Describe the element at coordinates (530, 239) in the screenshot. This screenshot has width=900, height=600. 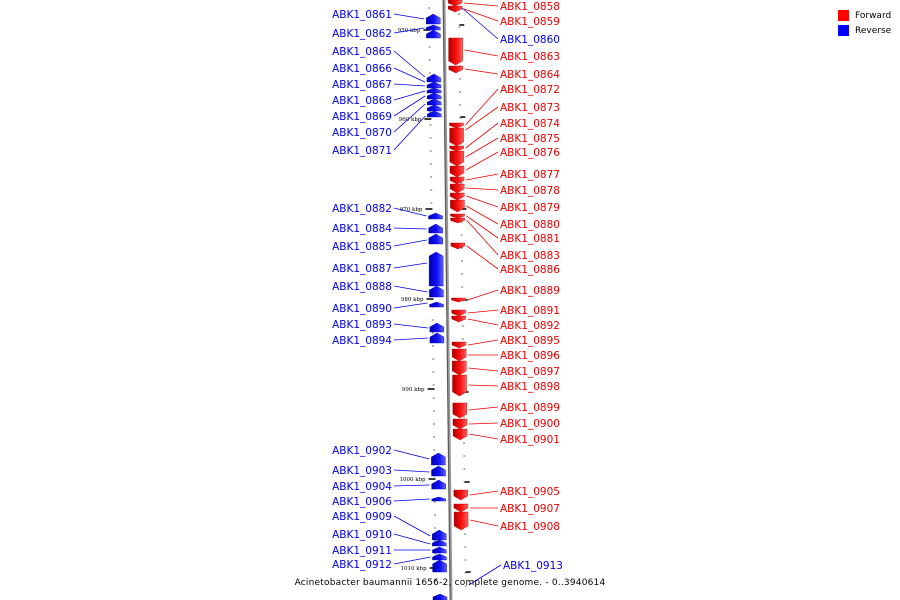
I see `gene-label-forward: ABK1_0881` at that location.